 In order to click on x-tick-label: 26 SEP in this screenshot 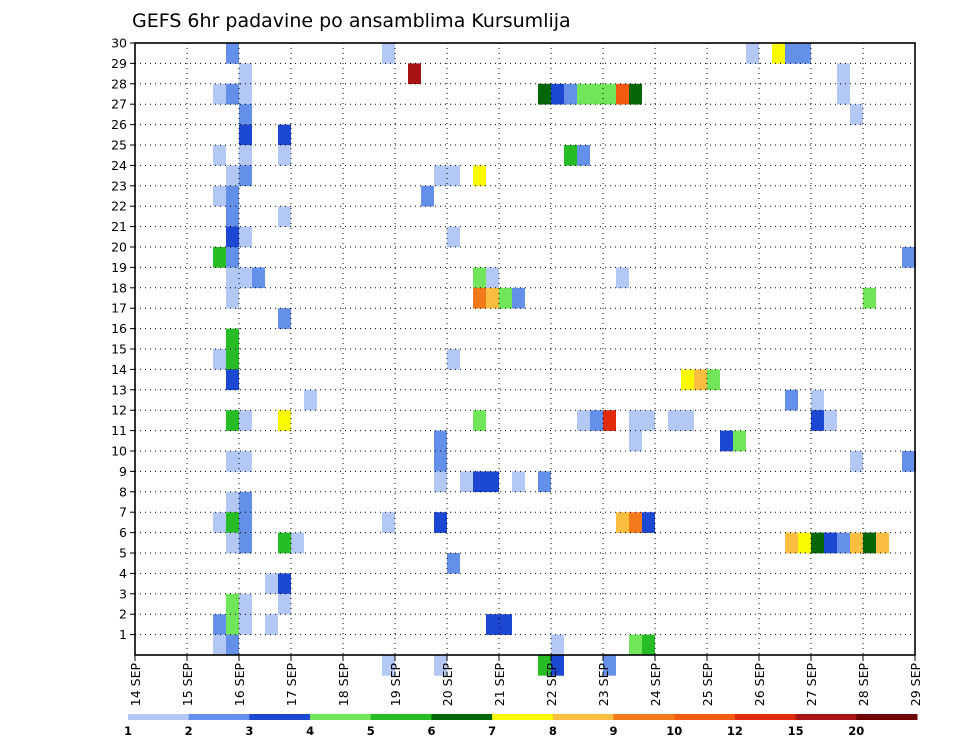, I will do `click(759, 685)`.